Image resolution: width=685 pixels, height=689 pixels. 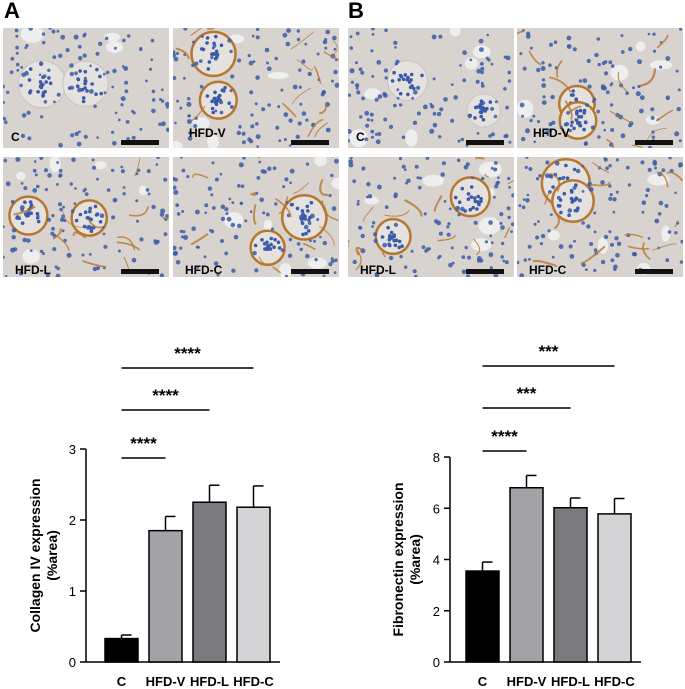 What do you see at coordinates (398, 559) in the screenshot?
I see `y-axis-label: Fibronectin expression` at bounding box center [398, 559].